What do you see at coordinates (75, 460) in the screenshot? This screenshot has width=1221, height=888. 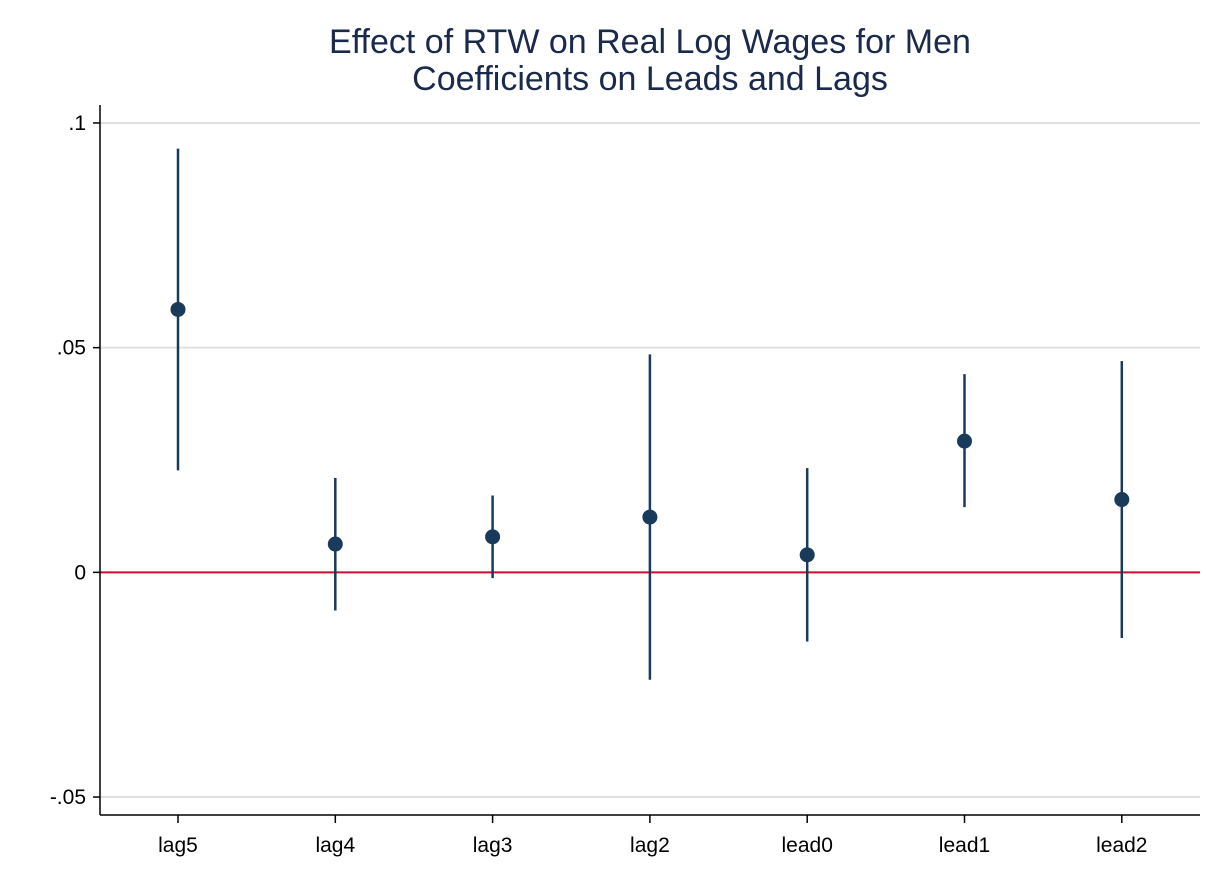 I see `y-axis-ticks: -.05 0 .05 .1` at bounding box center [75, 460].